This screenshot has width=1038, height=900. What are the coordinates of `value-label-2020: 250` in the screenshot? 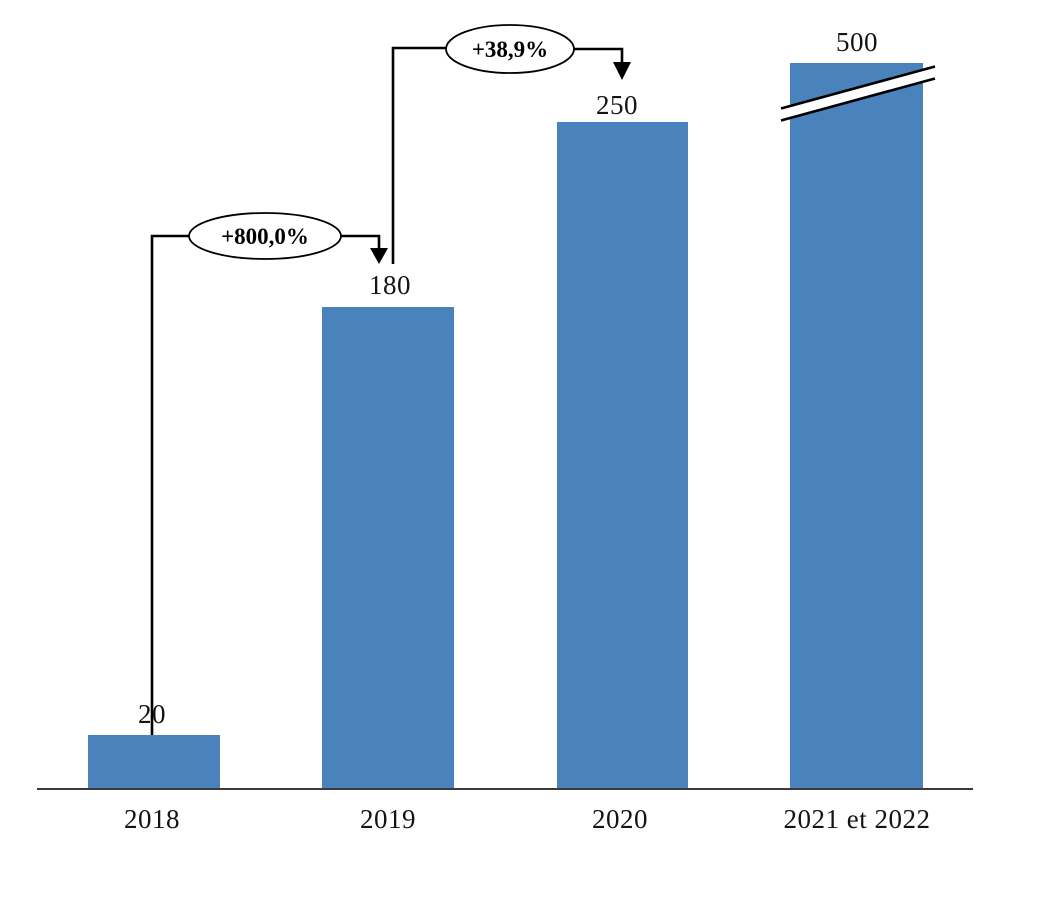 It's located at (617, 105).